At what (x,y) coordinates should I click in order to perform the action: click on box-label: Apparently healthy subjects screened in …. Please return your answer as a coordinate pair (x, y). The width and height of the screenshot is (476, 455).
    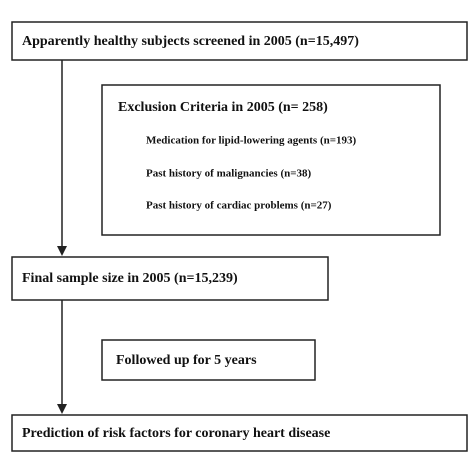
    Looking at the image, I should click on (190, 41).